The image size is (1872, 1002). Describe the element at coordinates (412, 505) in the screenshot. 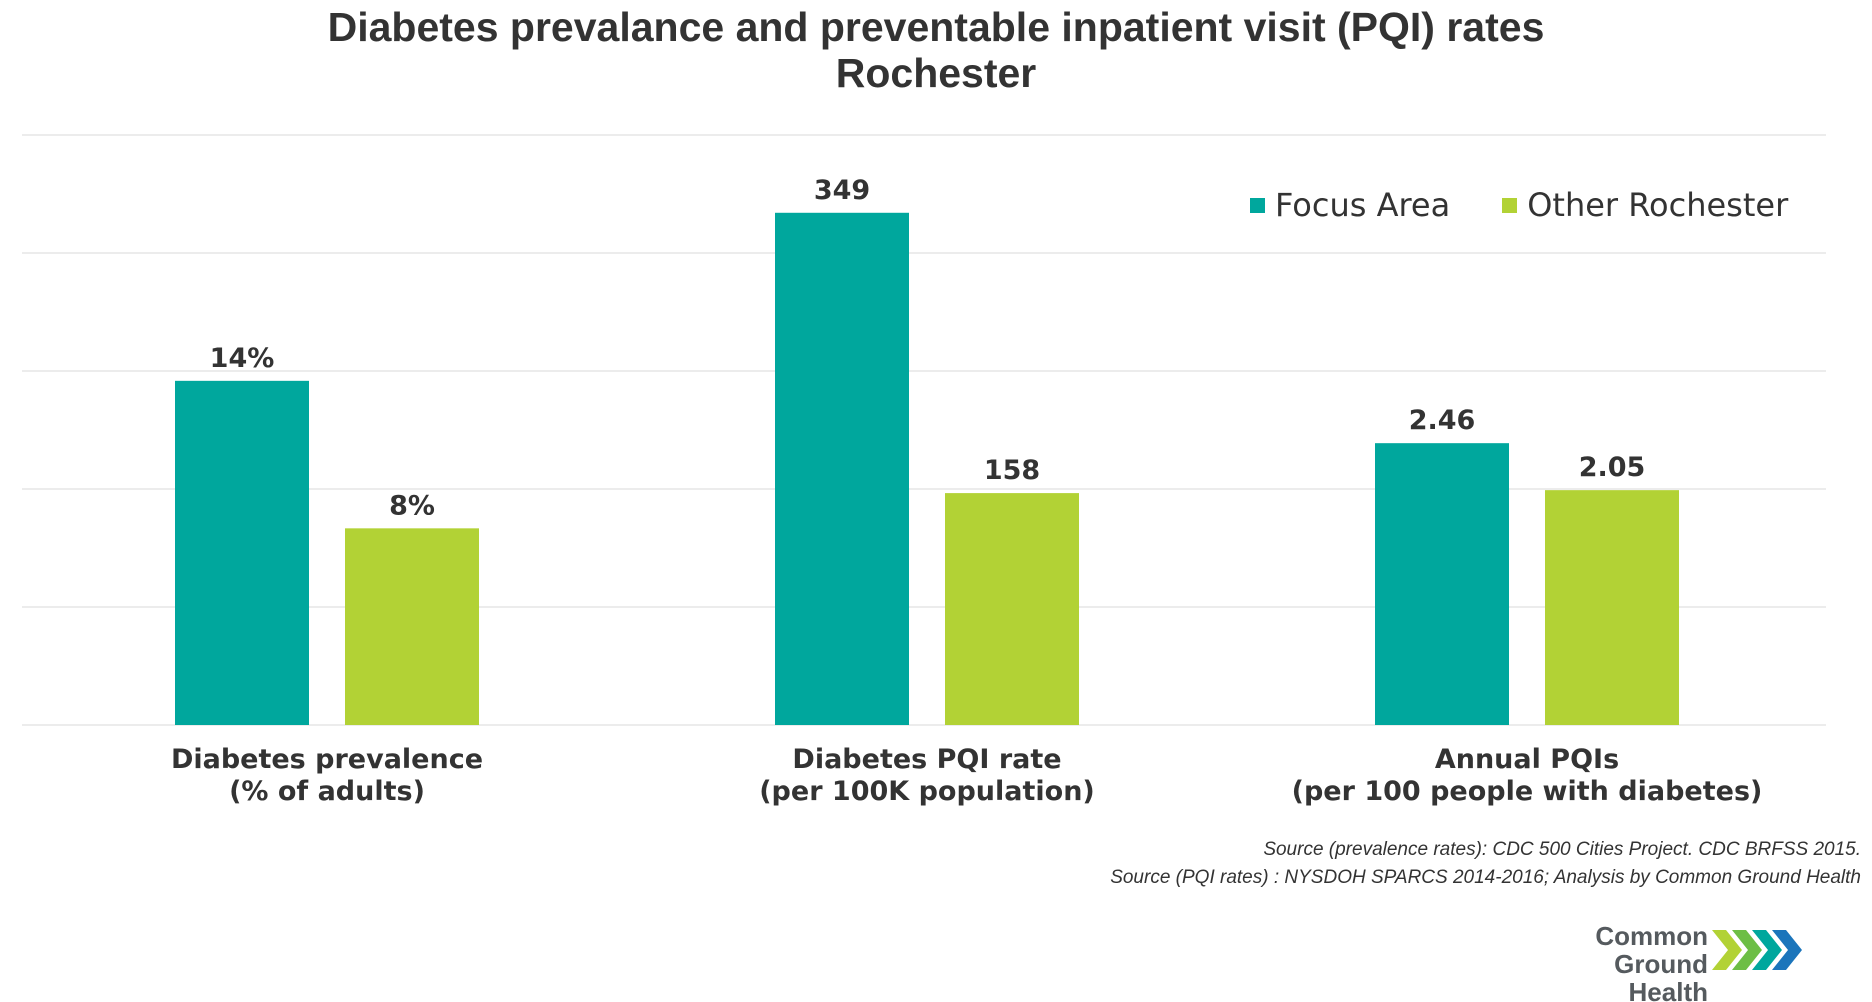

I see `data-label-other-rochester-1: 8%` at that location.